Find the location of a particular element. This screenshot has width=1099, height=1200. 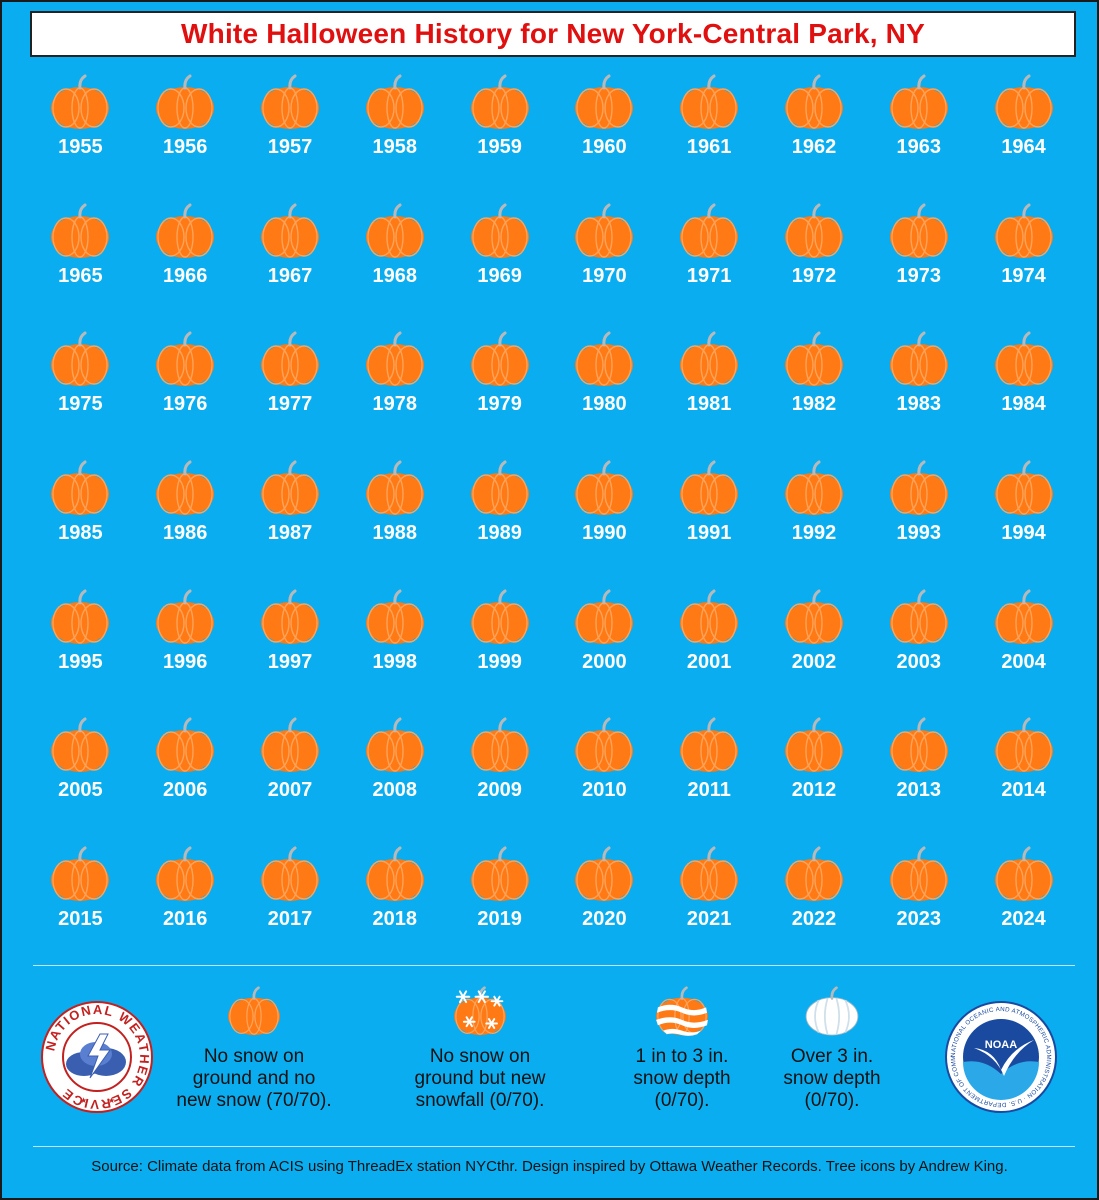

noaa-logo-text: NOAA is located at coordinates (1001, 1045).